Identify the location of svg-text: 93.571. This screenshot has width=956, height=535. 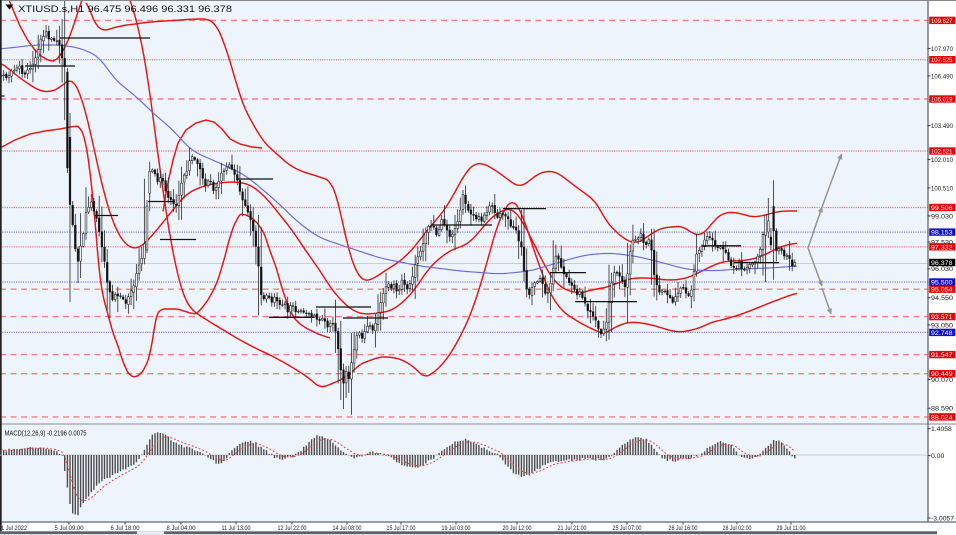
(942, 317).